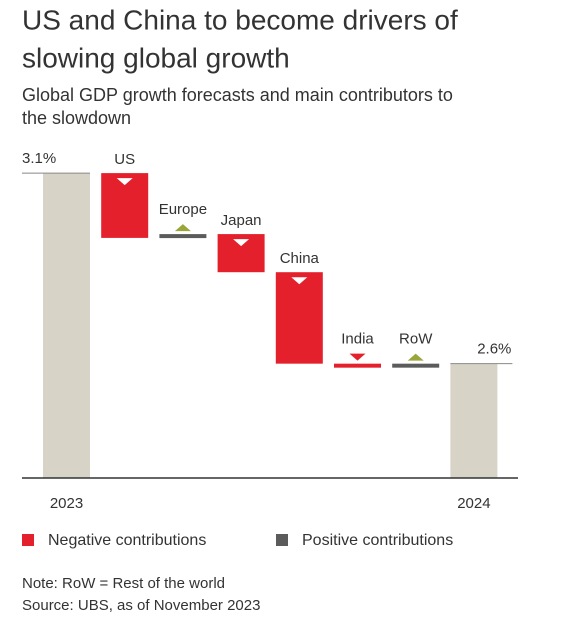 The height and width of the screenshot is (627, 568). What do you see at coordinates (156, 57) in the screenshot?
I see `chart-title: slowing global growth` at bounding box center [156, 57].